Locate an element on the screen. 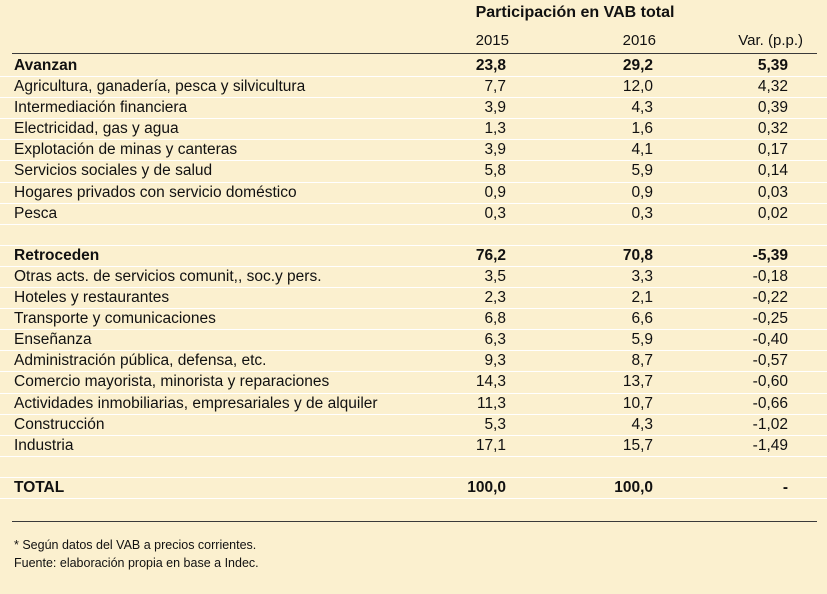 This screenshot has width=827, height=594. cell-2016: 15,7 is located at coordinates (637, 445).